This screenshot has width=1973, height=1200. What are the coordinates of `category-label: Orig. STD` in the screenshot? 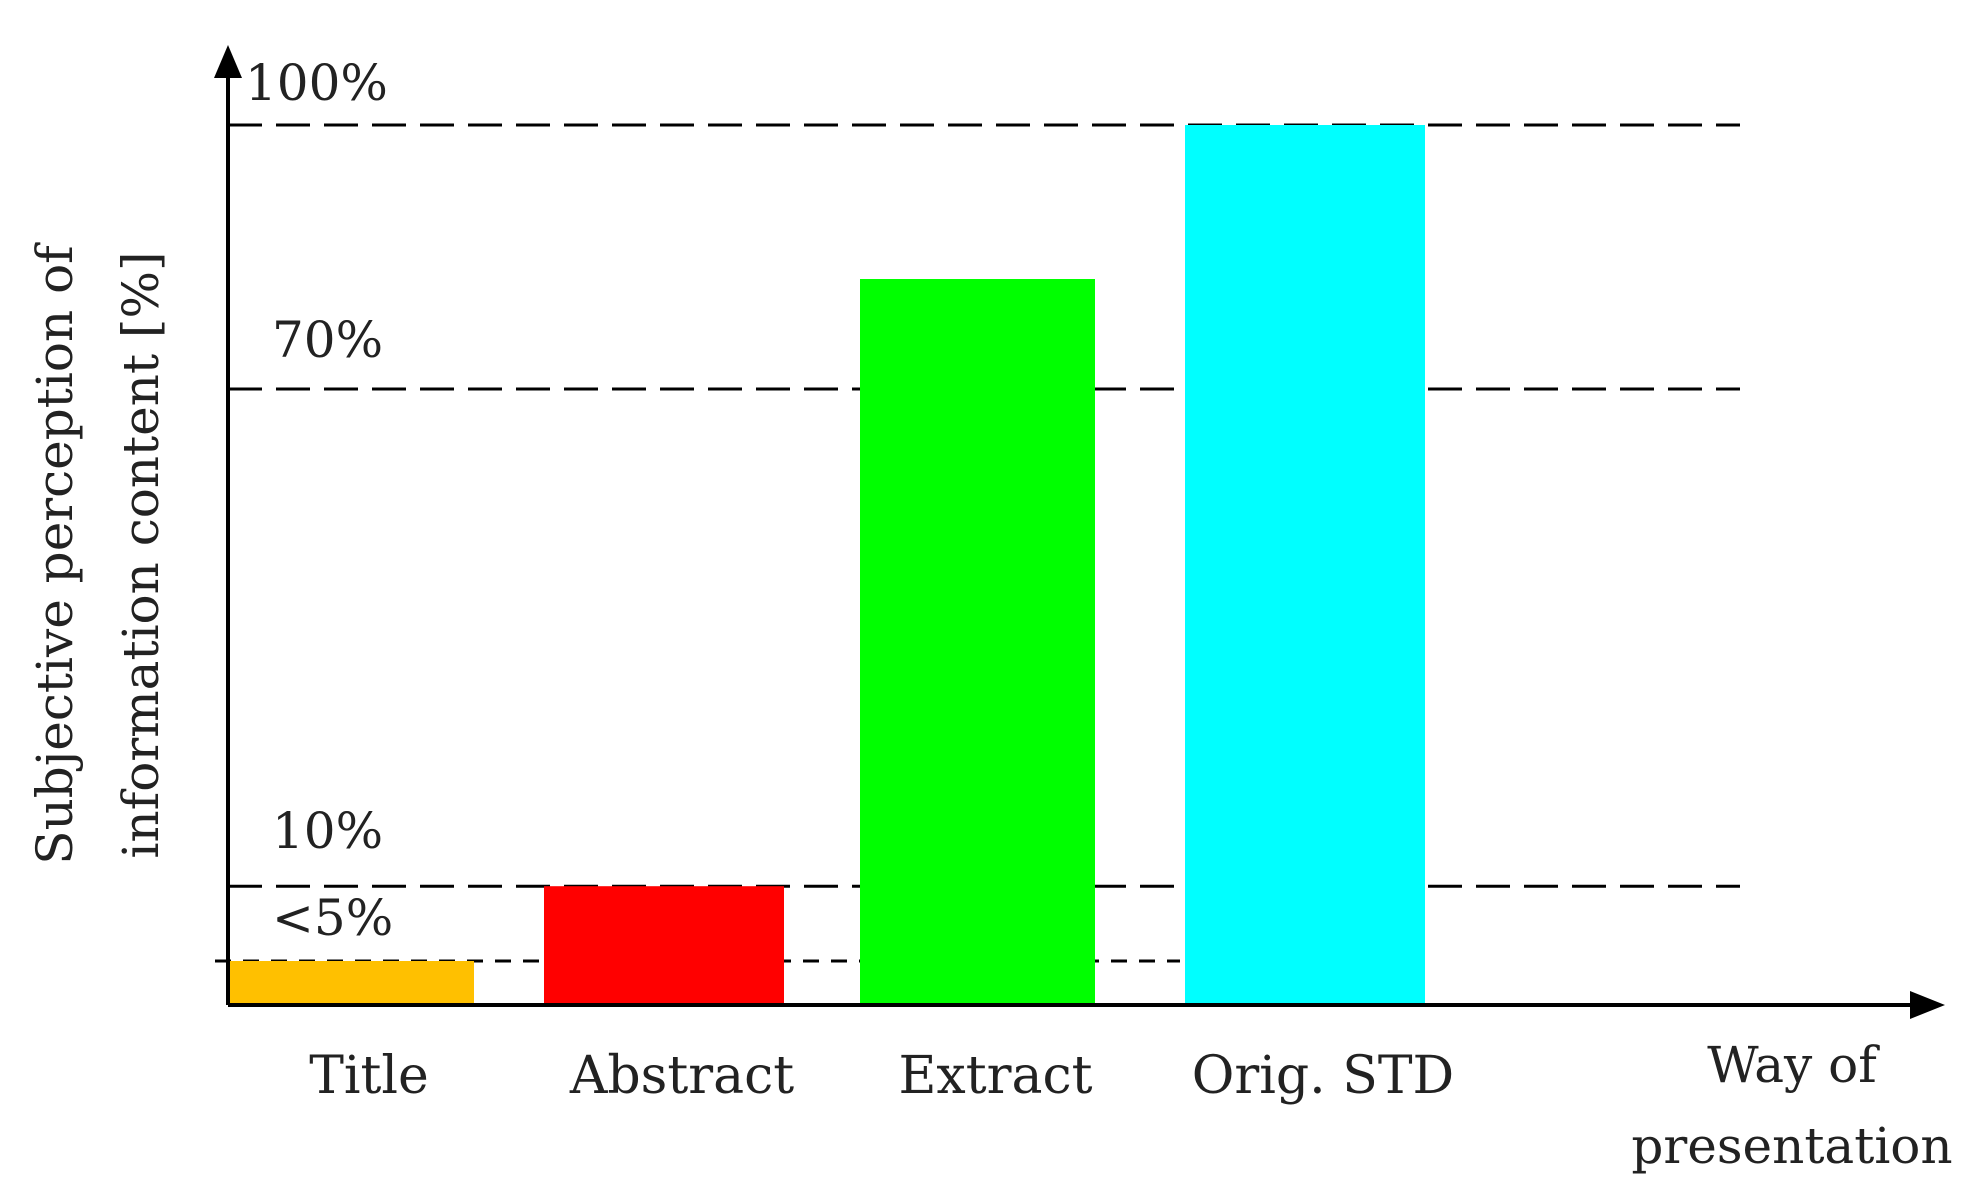 It's located at (1323, 1076).